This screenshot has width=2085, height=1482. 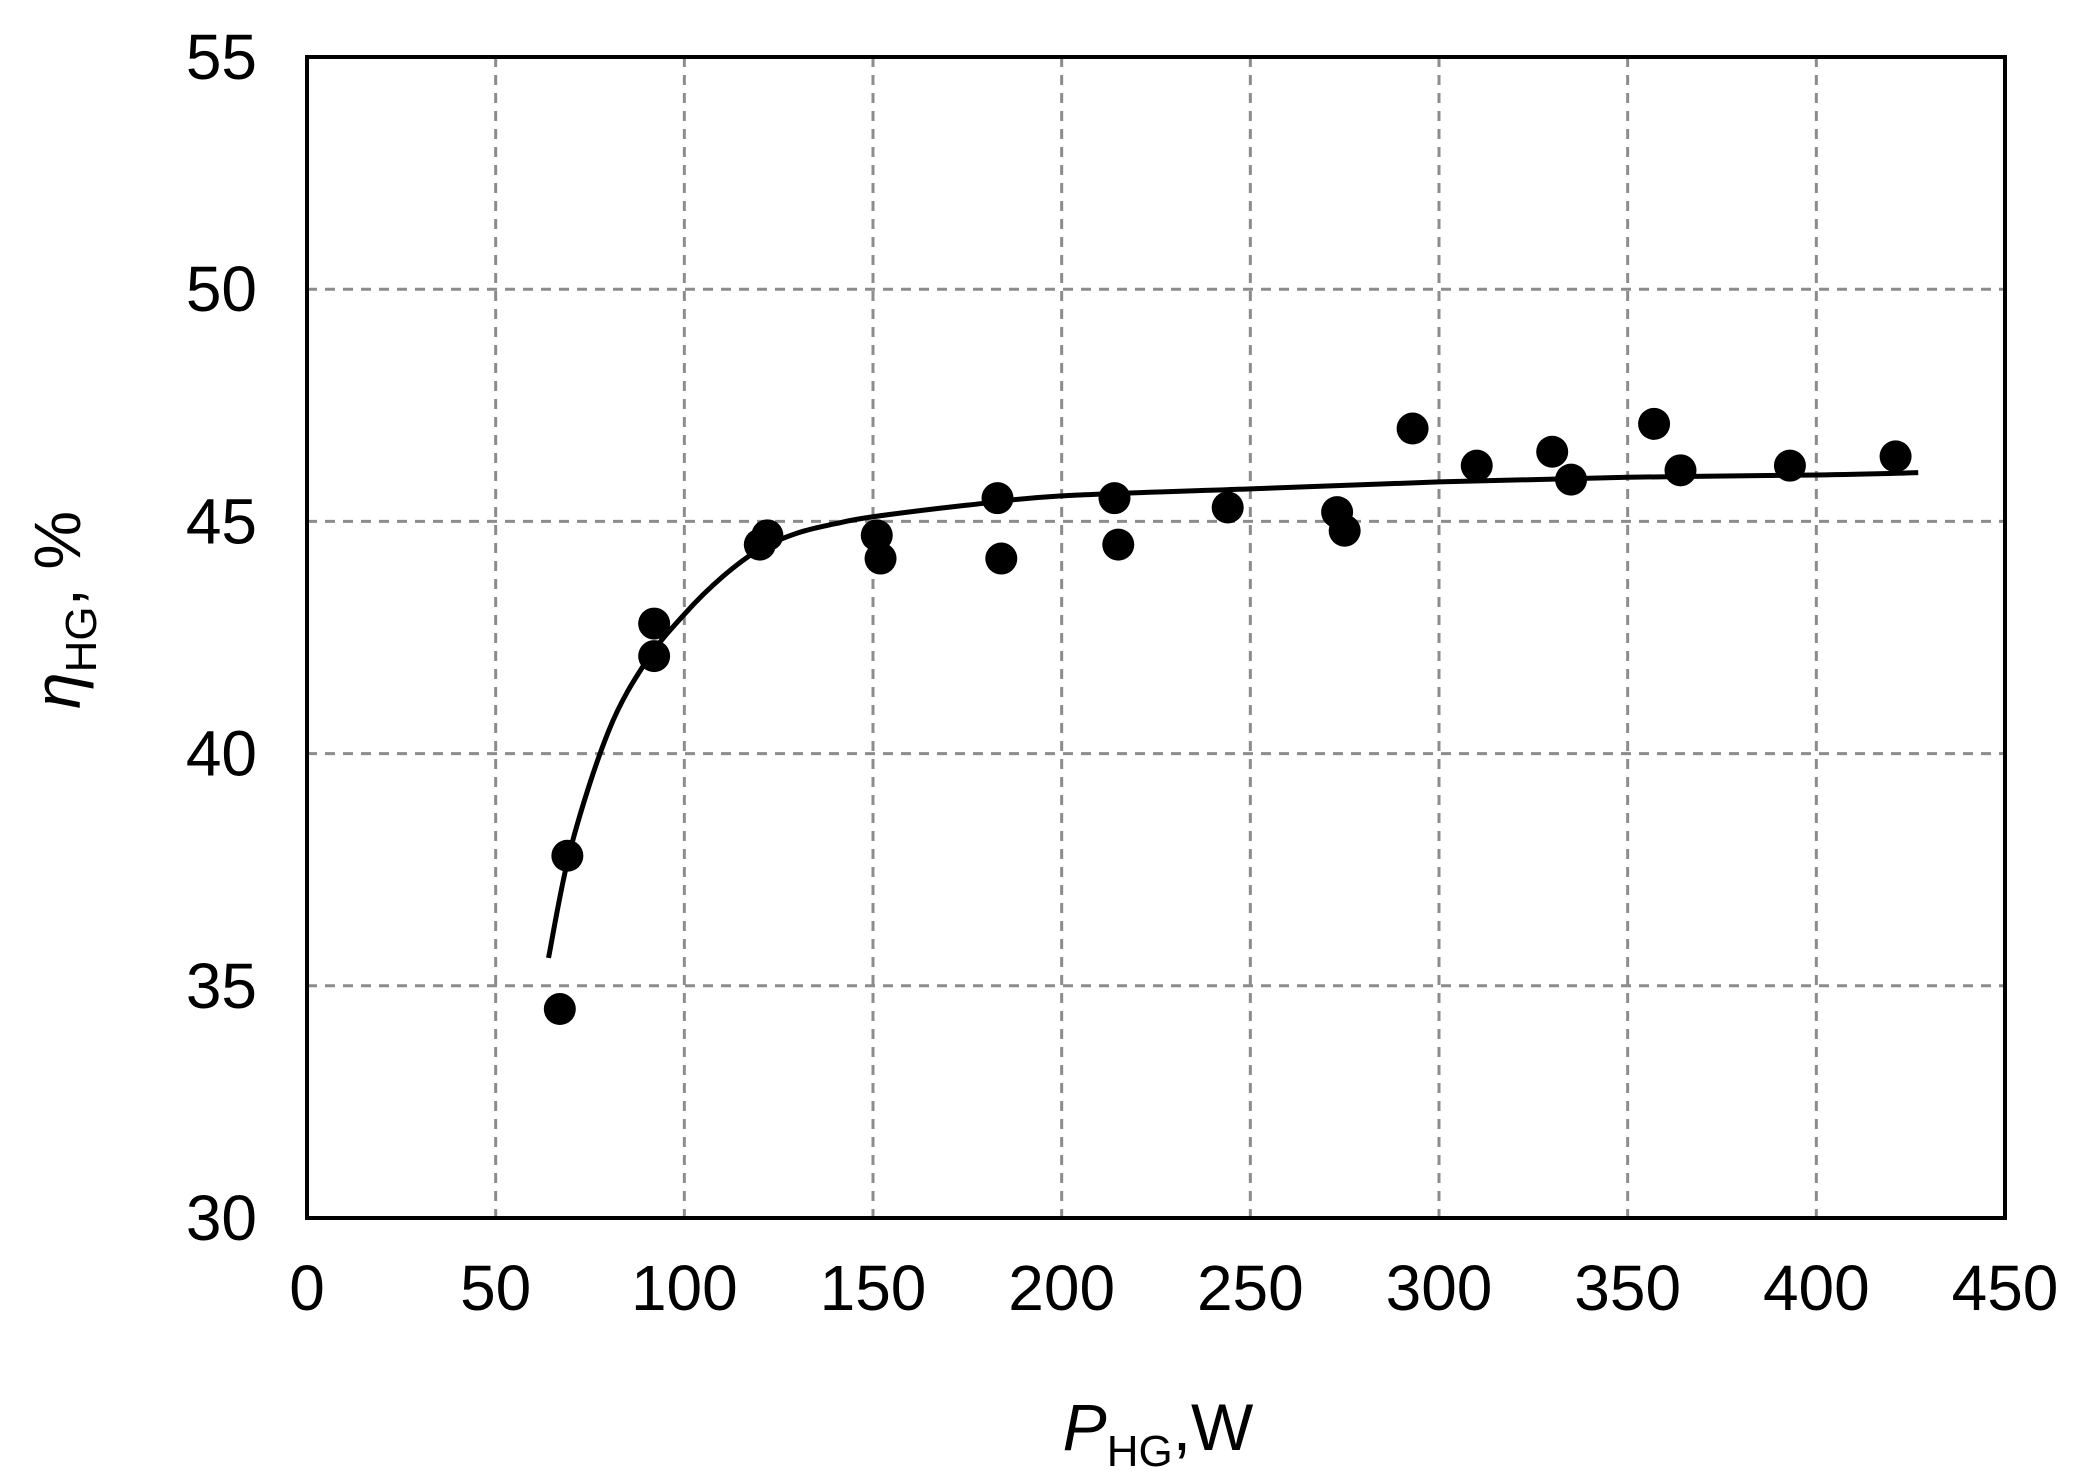 I want to click on x-tick-label: 400, so click(x=1816, y=1288).